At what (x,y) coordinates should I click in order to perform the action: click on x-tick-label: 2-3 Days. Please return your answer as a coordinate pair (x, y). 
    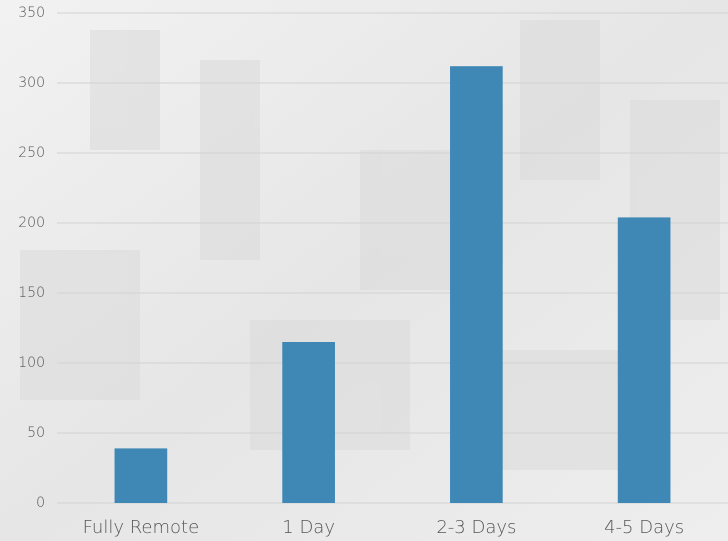
    Looking at the image, I should click on (476, 527).